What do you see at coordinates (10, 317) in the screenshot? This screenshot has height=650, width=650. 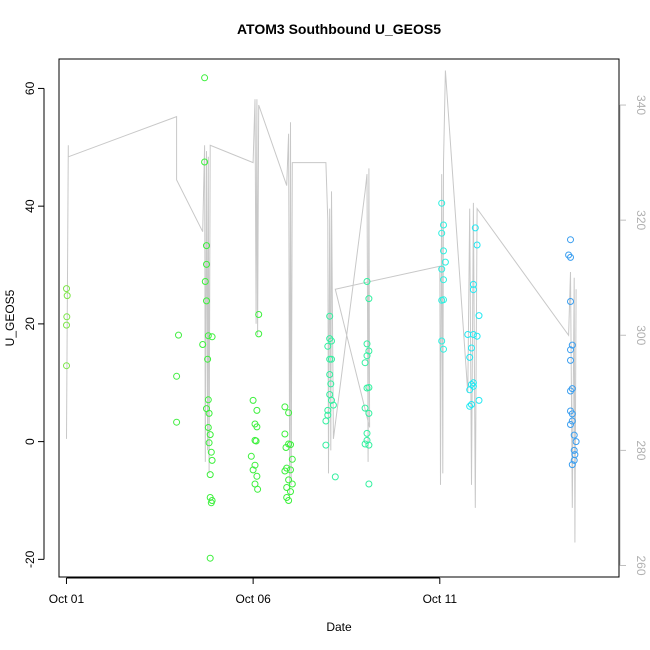 I see `y-axis-label: U_GEOS5` at bounding box center [10, 317].